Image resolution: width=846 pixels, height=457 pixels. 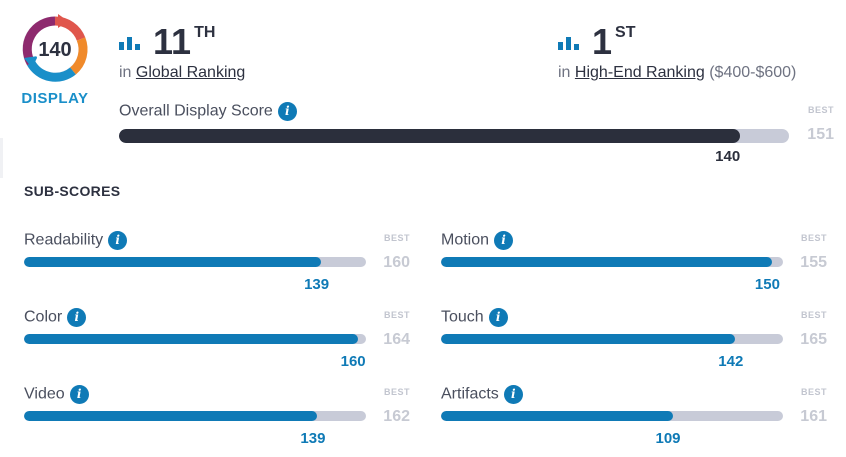 I want to click on global-rank-number: 11, so click(x=172, y=41).